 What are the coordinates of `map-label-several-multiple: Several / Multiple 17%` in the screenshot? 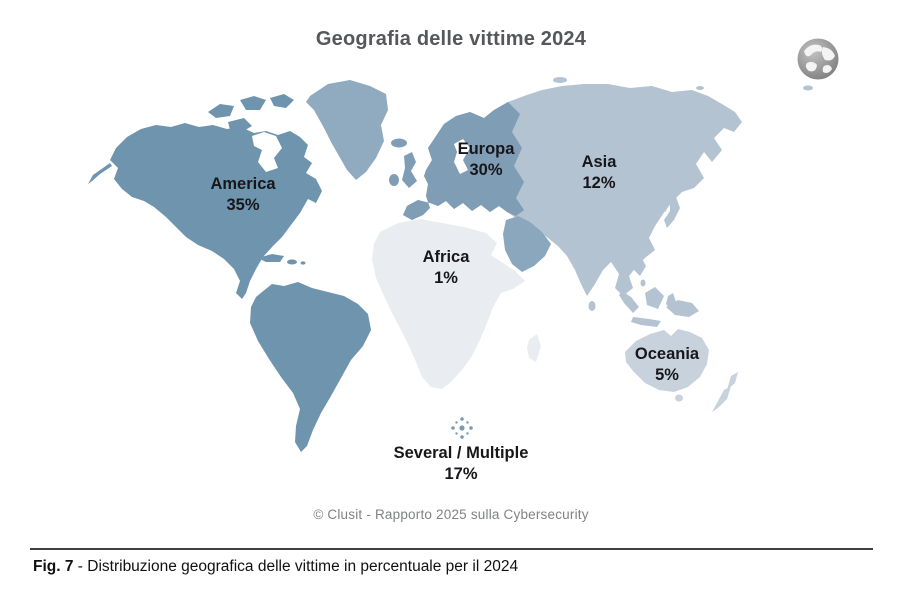 It's located at (461, 464).